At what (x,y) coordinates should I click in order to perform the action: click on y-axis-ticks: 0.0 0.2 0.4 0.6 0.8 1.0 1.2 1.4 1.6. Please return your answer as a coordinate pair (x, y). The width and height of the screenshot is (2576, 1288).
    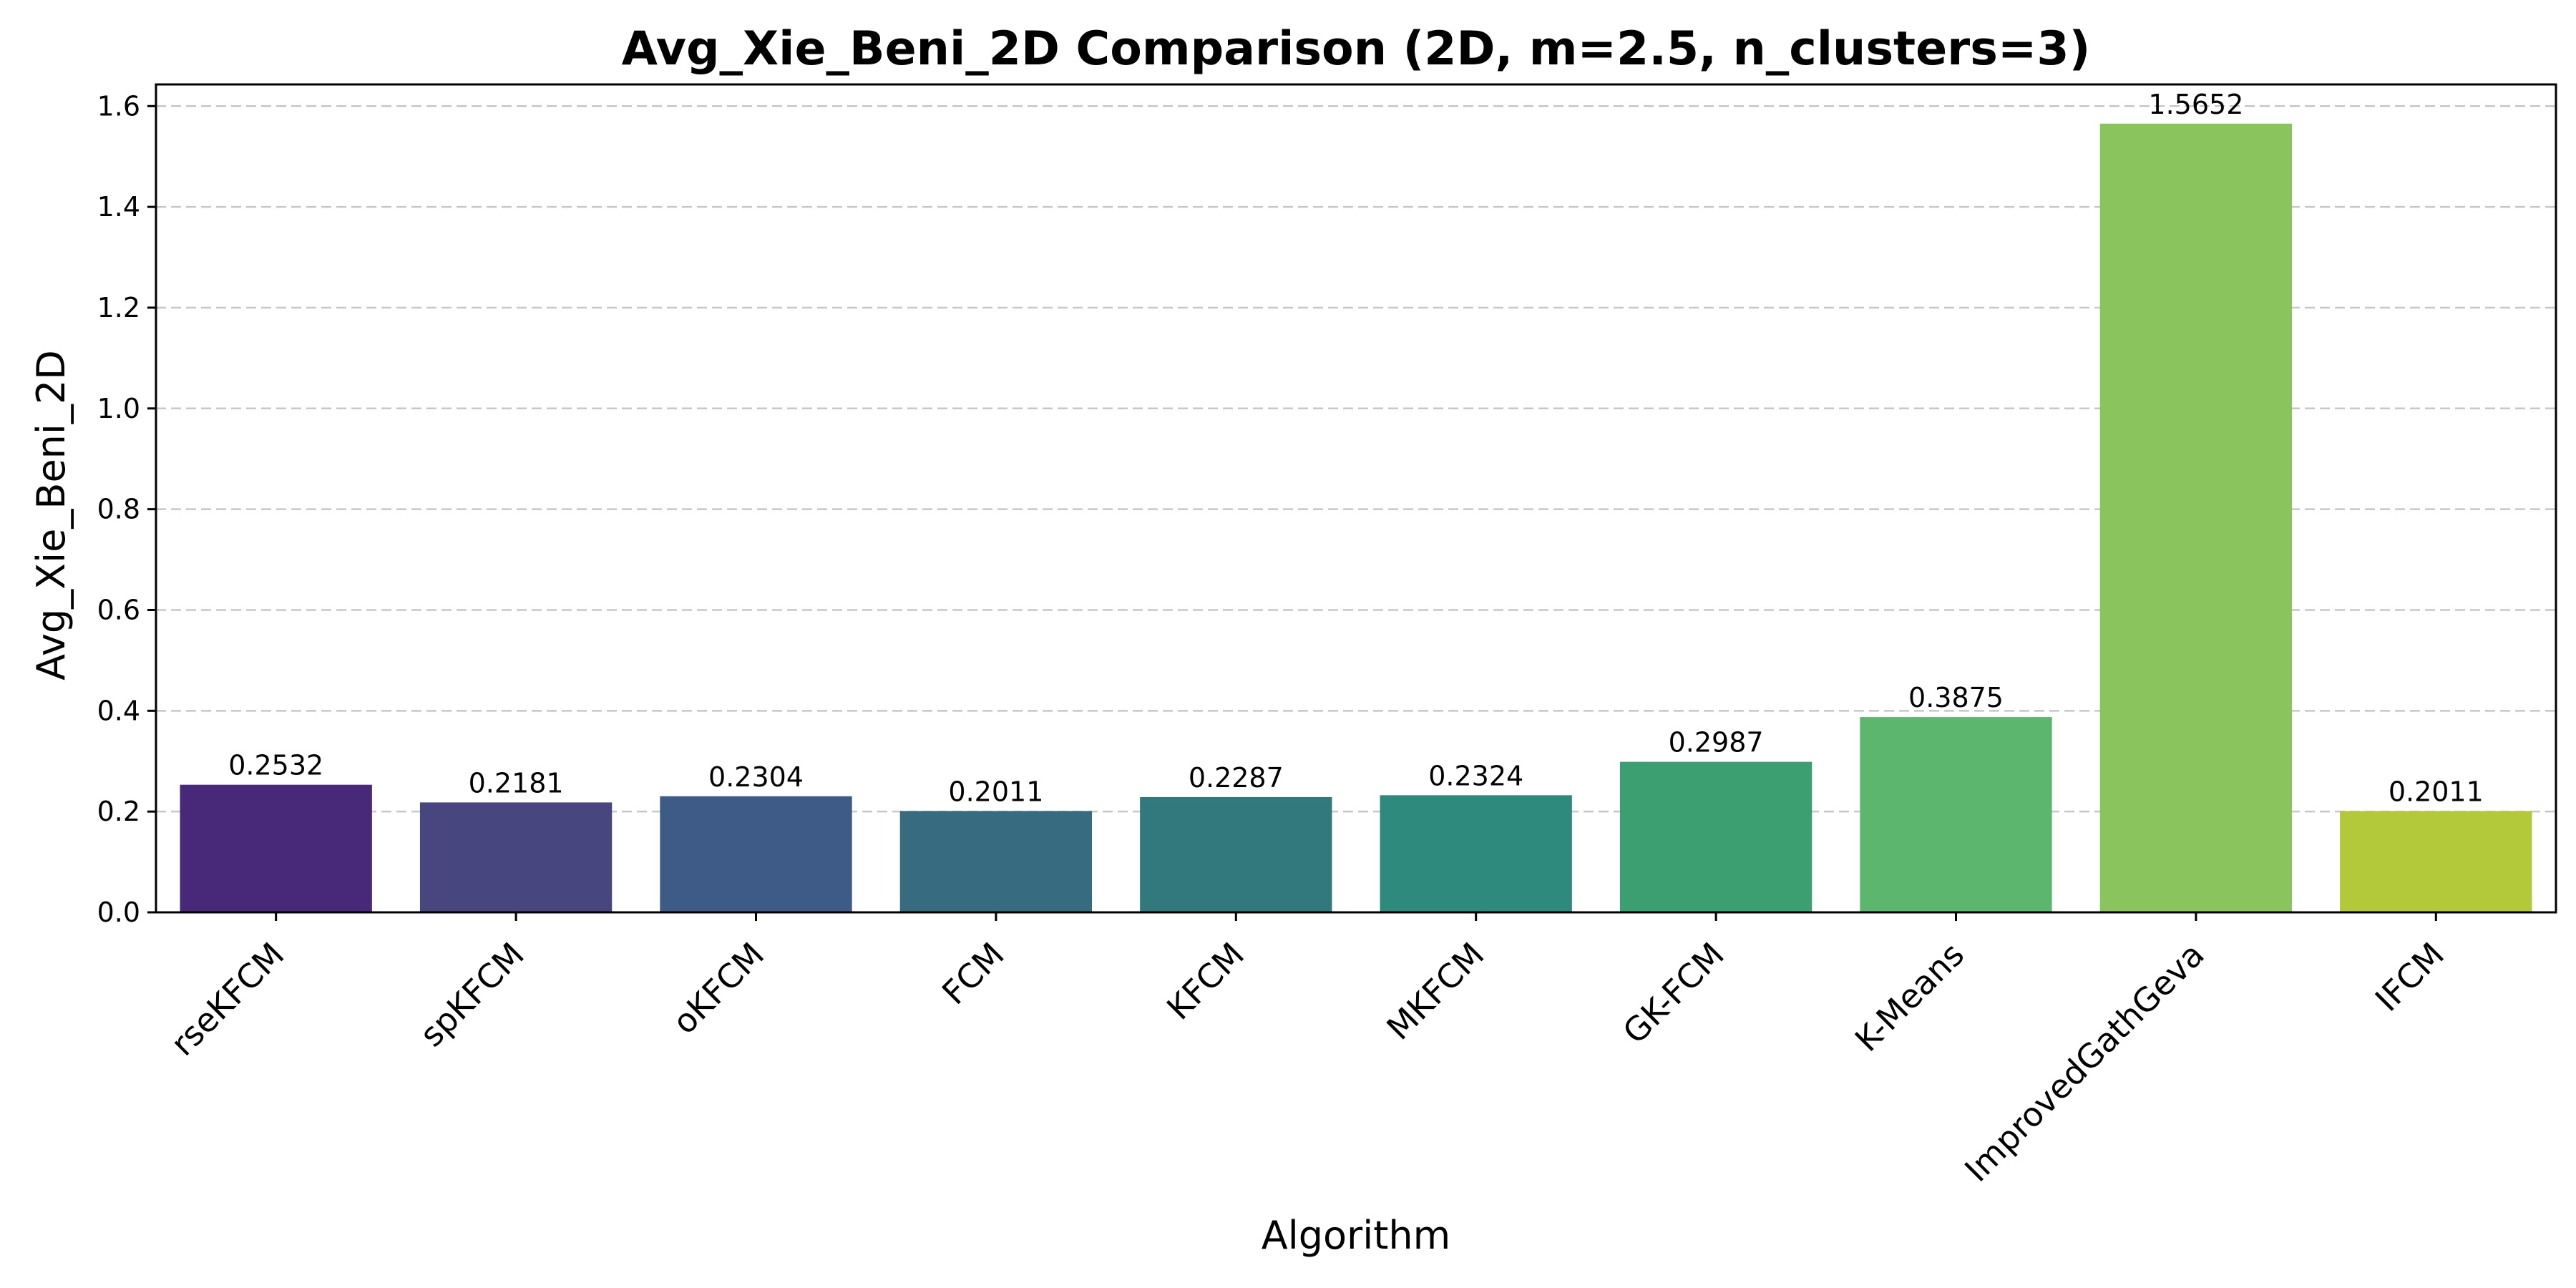
    Looking at the image, I should click on (126, 509).